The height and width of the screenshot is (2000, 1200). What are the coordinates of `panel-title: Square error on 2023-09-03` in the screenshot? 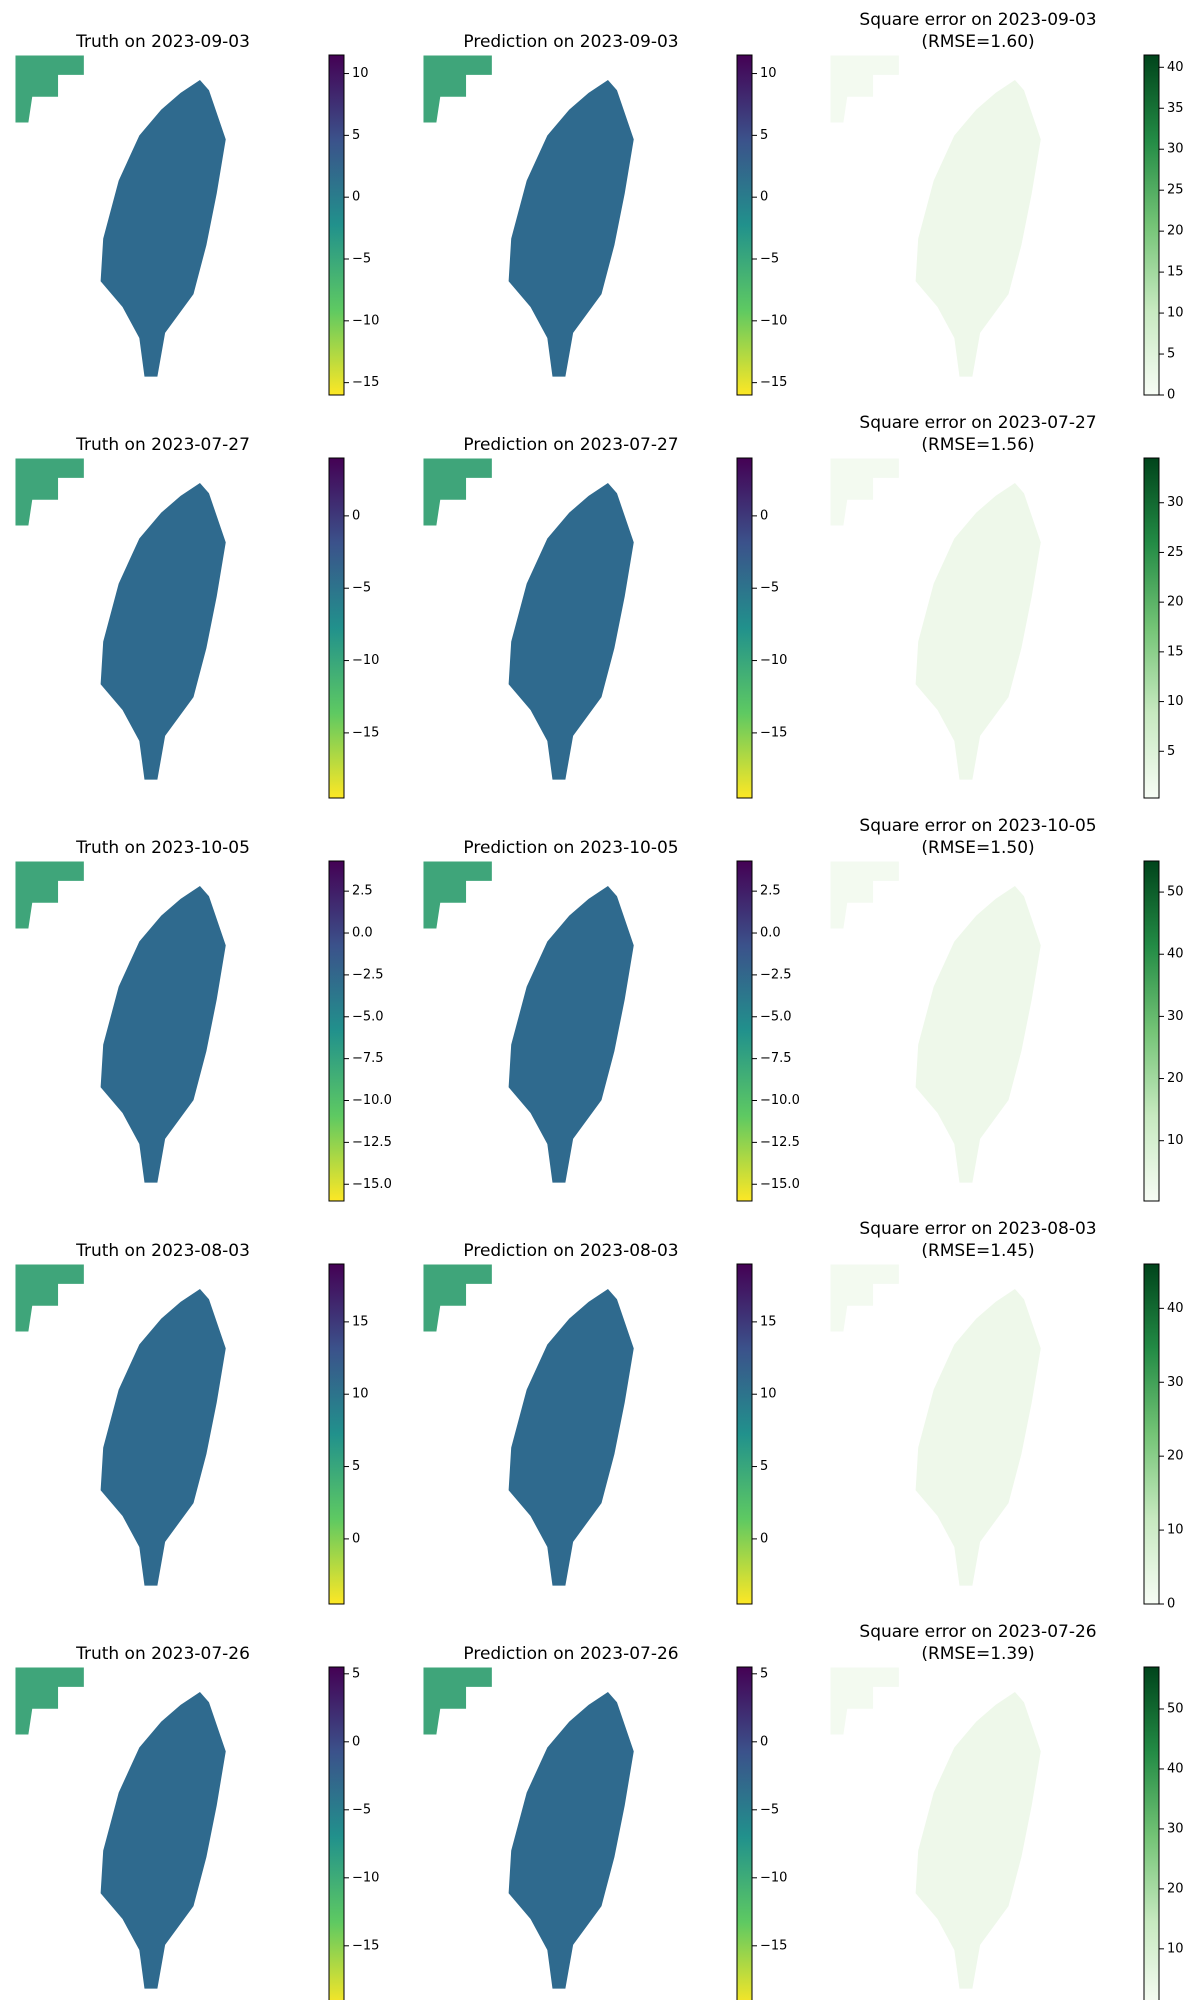 It's located at (977, 20).